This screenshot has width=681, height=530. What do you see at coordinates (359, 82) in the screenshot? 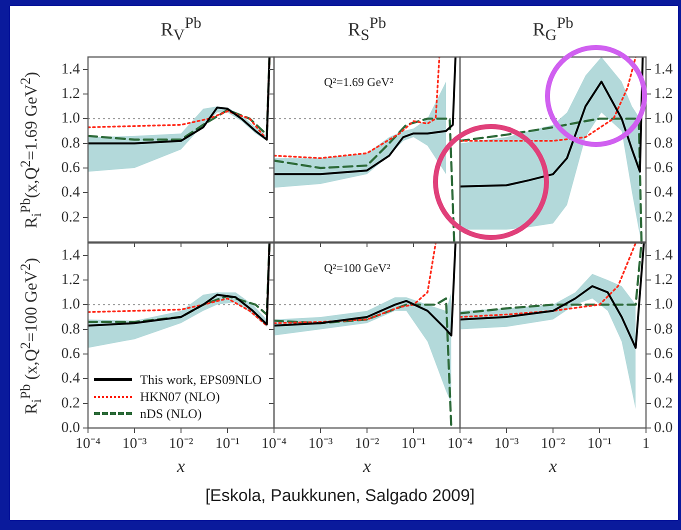
I see `annotation: Q²=1.69 GeV²` at bounding box center [359, 82].